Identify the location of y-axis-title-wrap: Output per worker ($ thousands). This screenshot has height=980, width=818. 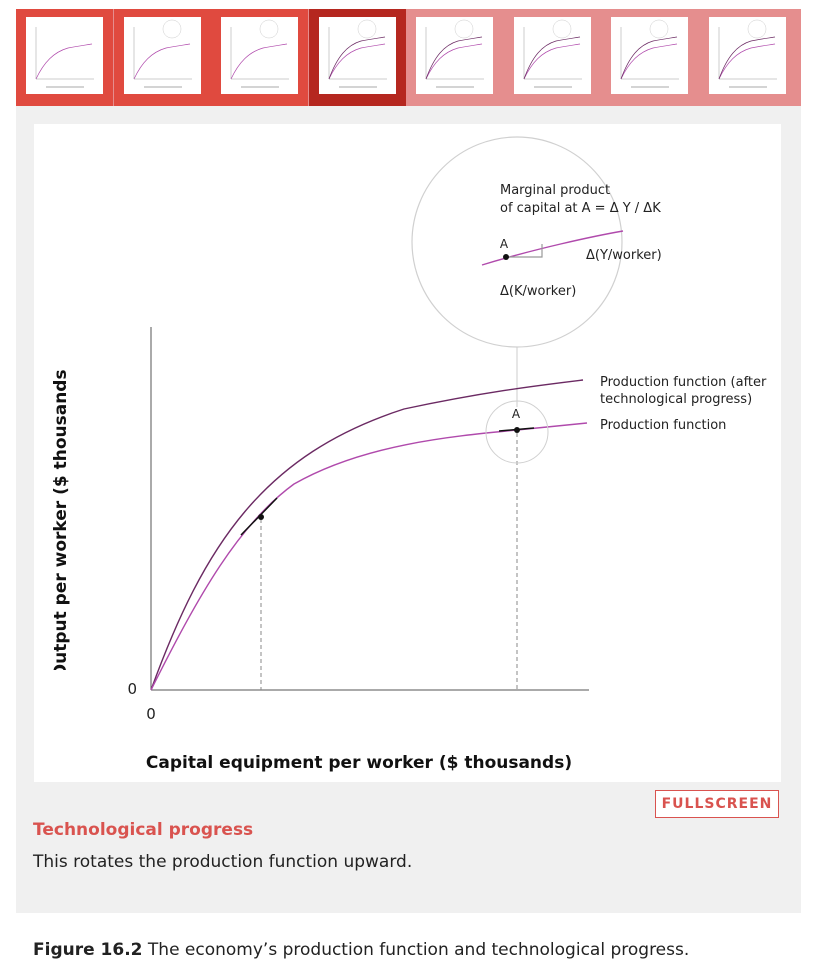
(61, 520).